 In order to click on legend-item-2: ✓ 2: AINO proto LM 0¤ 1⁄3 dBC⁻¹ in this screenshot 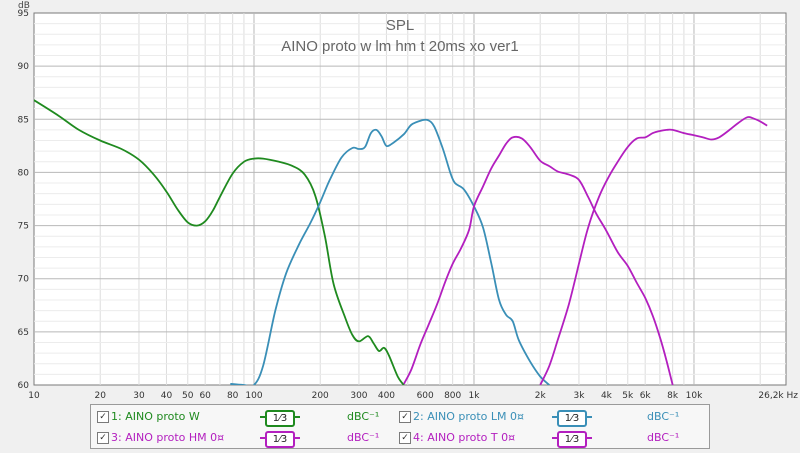, I will do `click(551, 417)`.